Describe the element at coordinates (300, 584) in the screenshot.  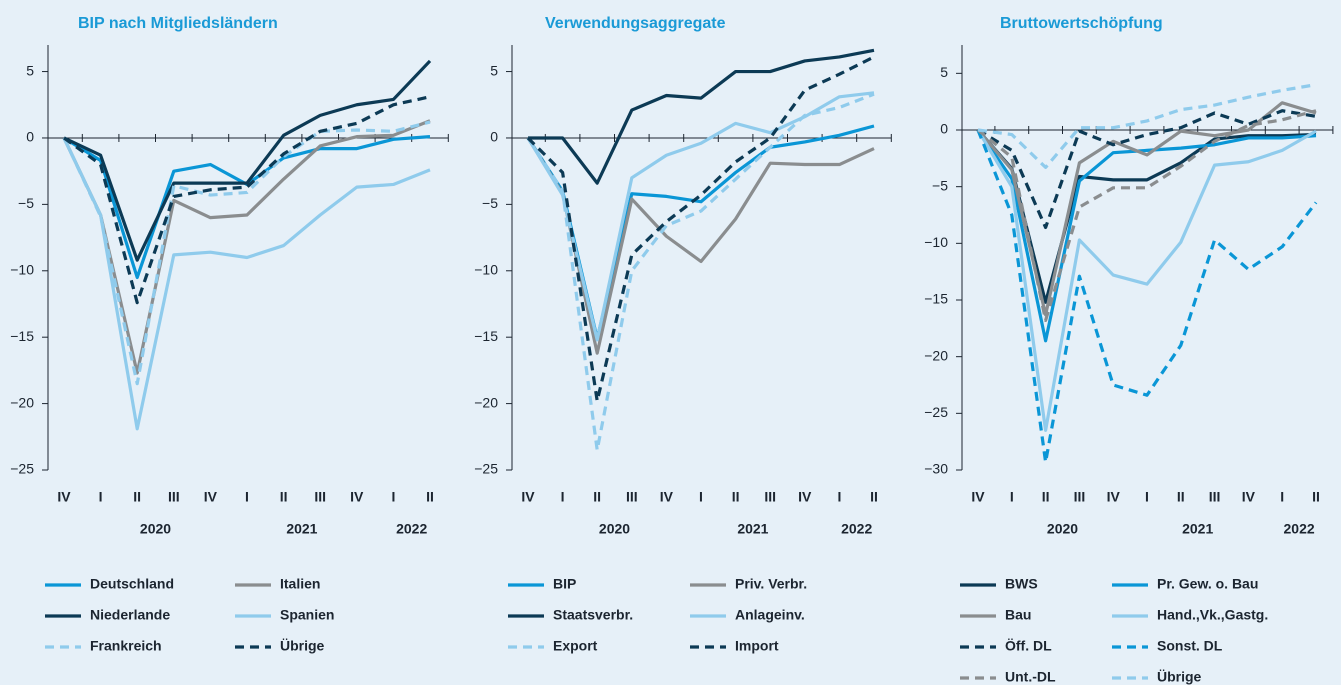
I see `legend-label: Italien` at that location.